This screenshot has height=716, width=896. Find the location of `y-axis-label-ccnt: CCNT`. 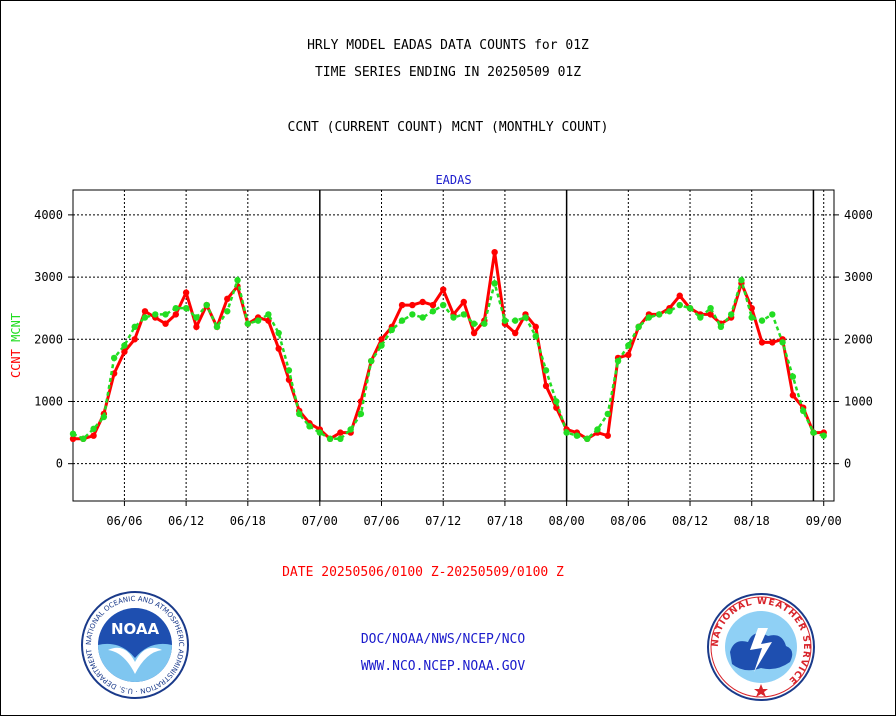

y-axis-label-ccnt: CCNT is located at coordinates (16, 363).